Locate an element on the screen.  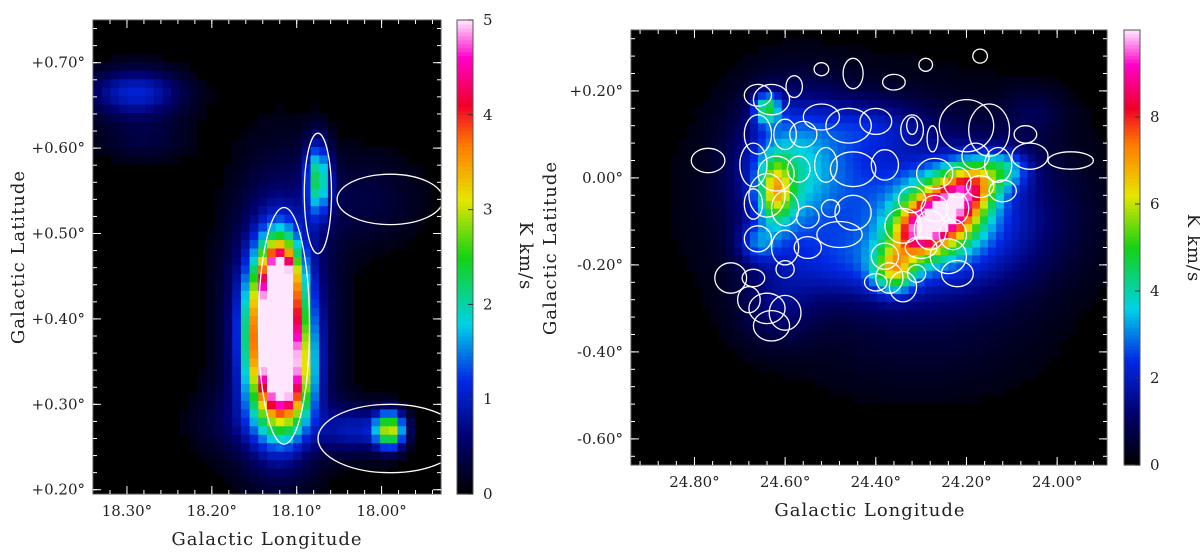
colorbar-tick-label: 0 is located at coordinates (1155, 465).